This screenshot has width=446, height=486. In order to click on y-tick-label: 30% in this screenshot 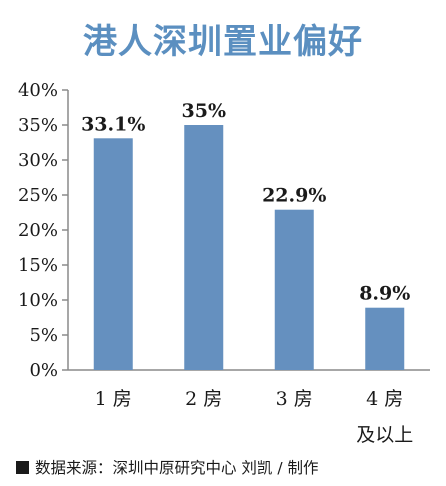, I will do `click(38, 160)`.